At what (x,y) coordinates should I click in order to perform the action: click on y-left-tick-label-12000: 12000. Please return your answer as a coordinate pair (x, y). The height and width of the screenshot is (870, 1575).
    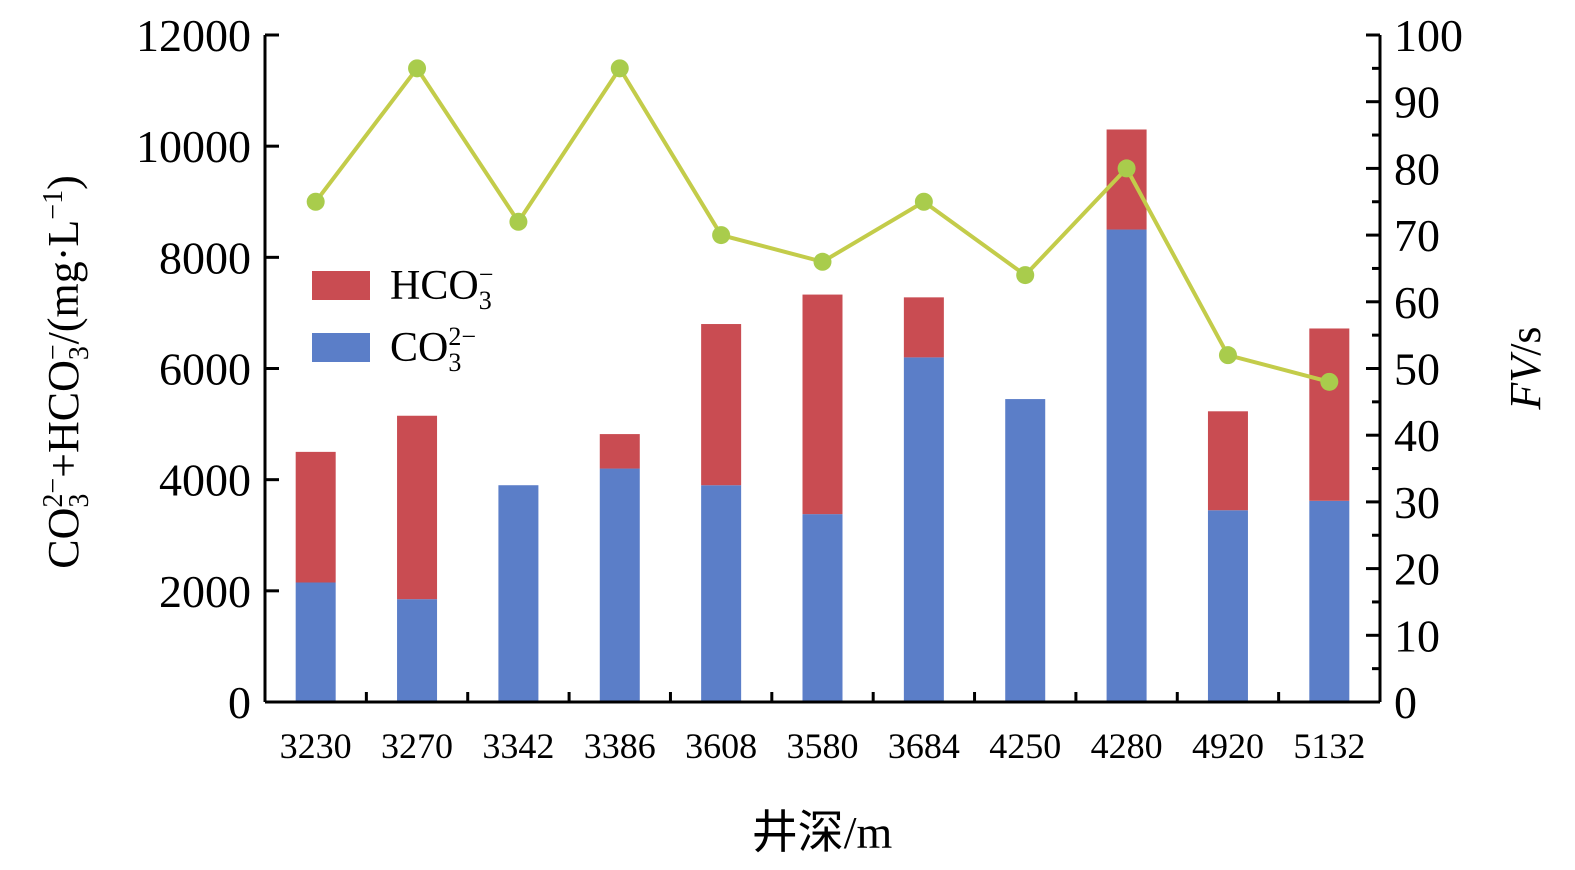
    Looking at the image, I should click on (193, 35).